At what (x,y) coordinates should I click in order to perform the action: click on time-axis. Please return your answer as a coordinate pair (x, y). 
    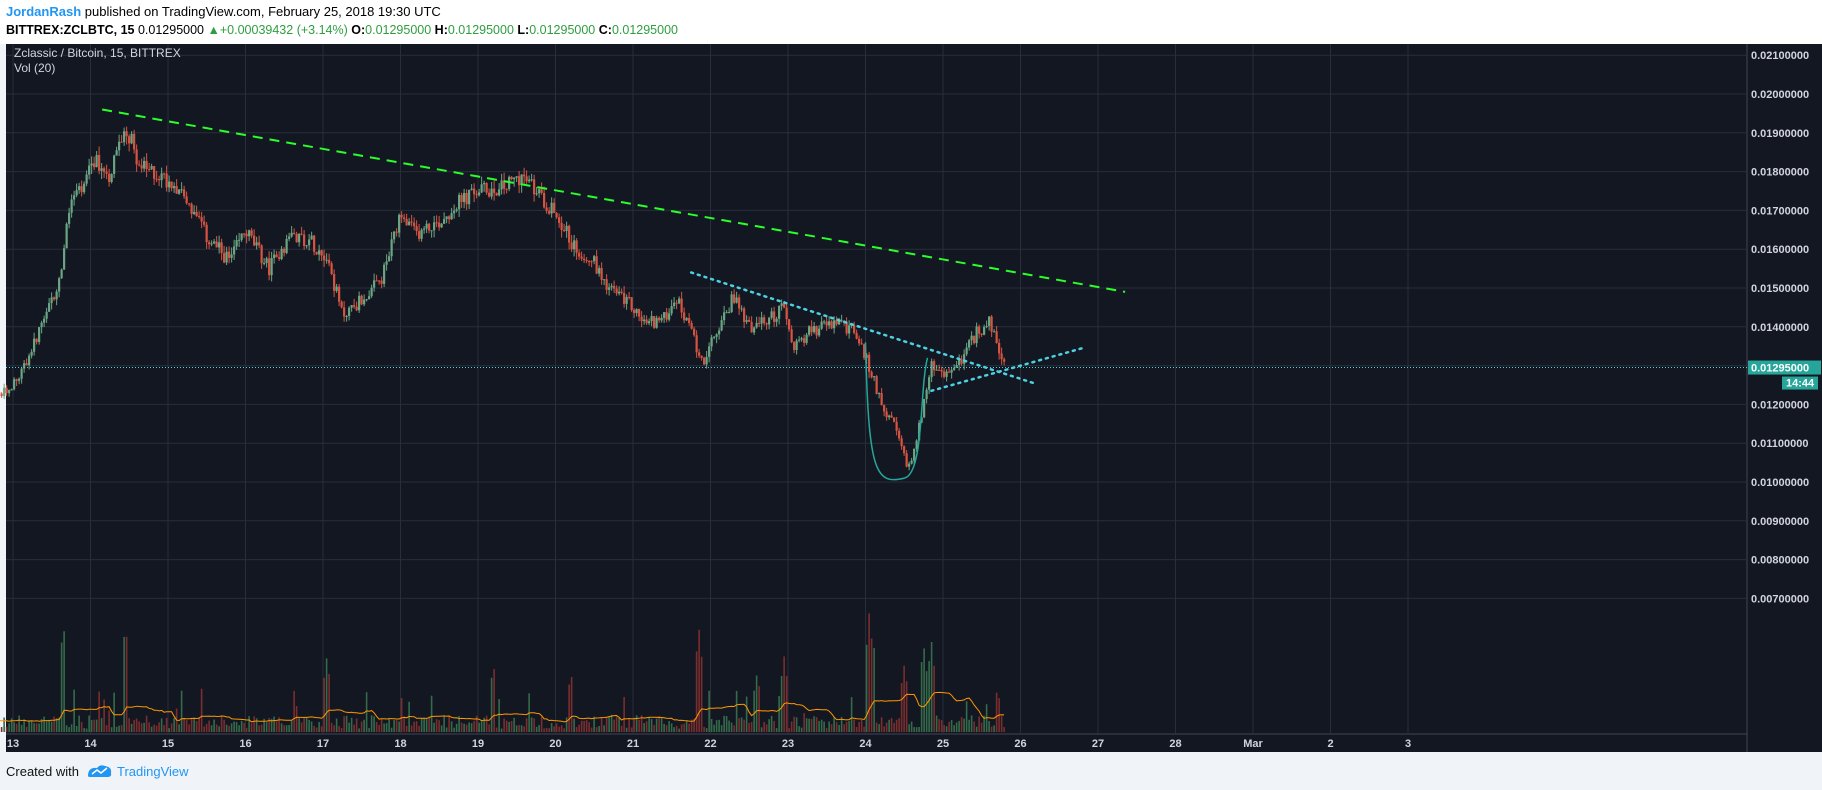
    Looking at the image, I should click on (876, 743).